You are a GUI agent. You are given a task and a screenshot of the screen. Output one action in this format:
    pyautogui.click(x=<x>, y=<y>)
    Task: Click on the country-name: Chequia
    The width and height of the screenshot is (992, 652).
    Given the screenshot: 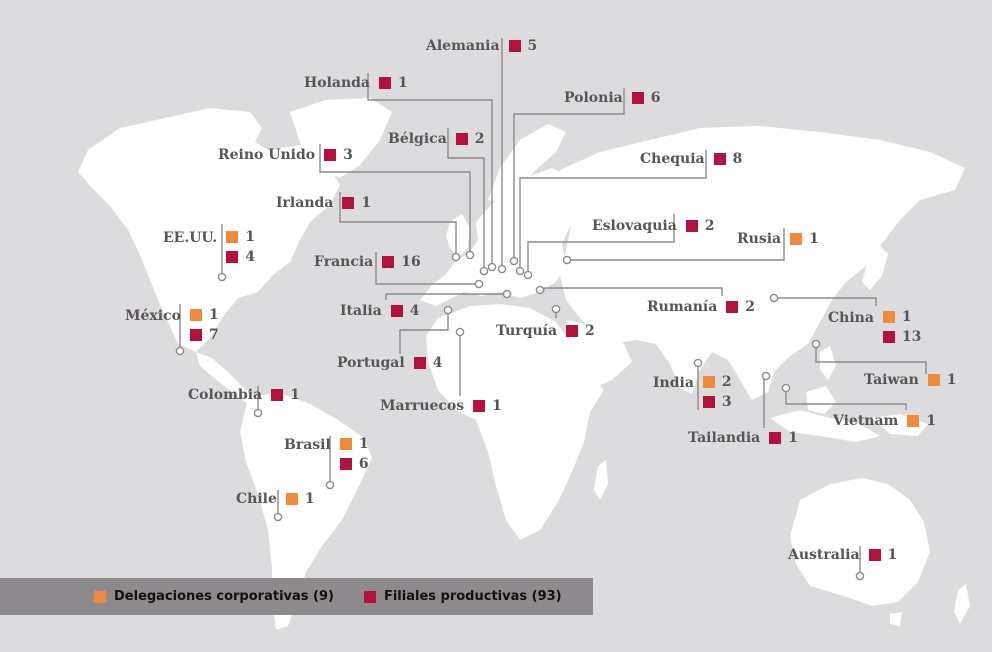 What is the action you would take?
    pyautogui.click(x=672, y=159)
    